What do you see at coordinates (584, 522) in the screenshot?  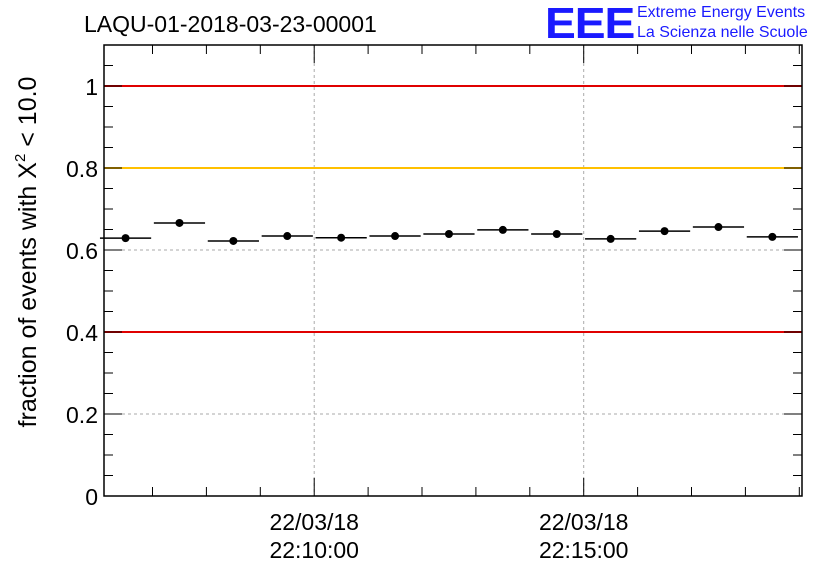 I see `x-tick-label-1-line-0: 22/03/18` at bounding box center [584, 522].